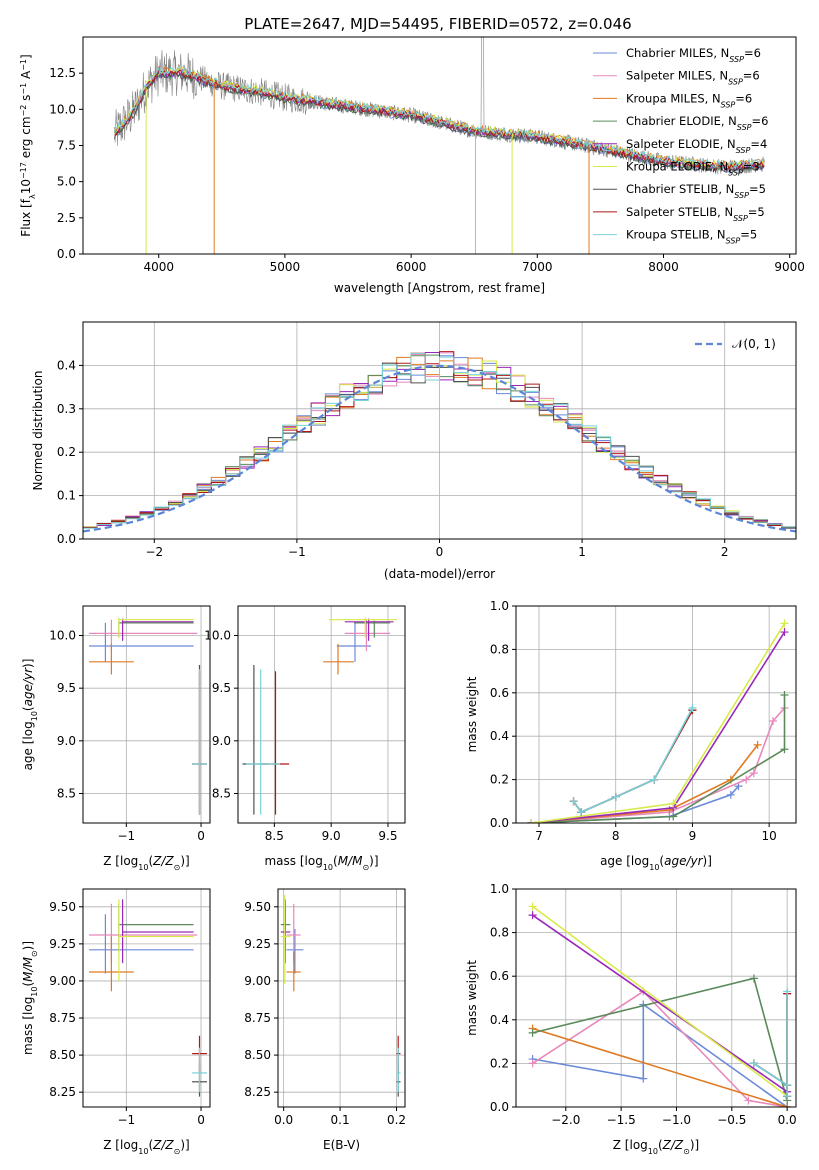 This screenshot has height=1170, width=819. Describe the element at coordinates (66, 496) in the screenshot. I see `residuals-ytick-label: 0.1` at that location.